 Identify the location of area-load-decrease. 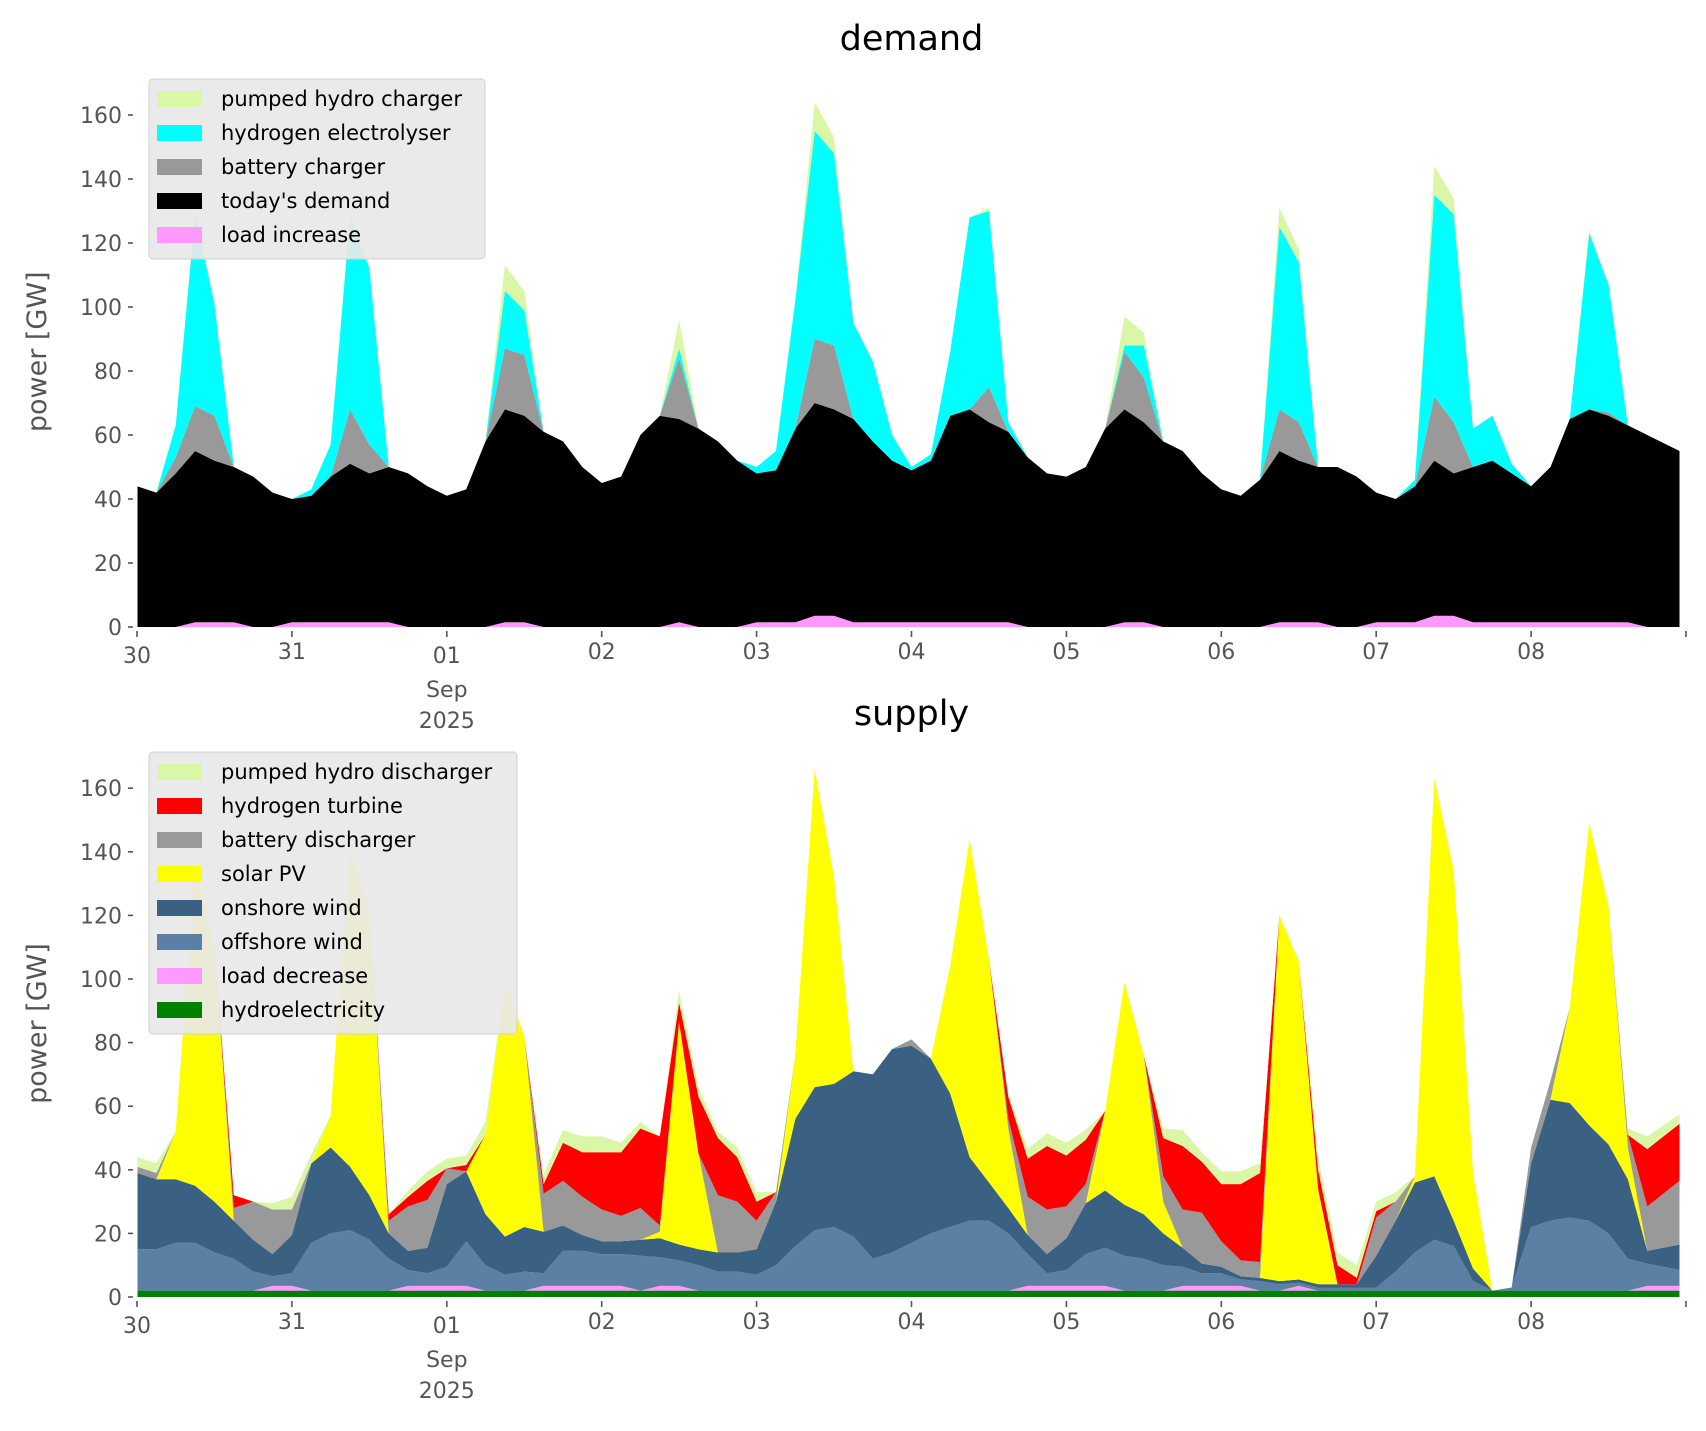
(908, 1288).